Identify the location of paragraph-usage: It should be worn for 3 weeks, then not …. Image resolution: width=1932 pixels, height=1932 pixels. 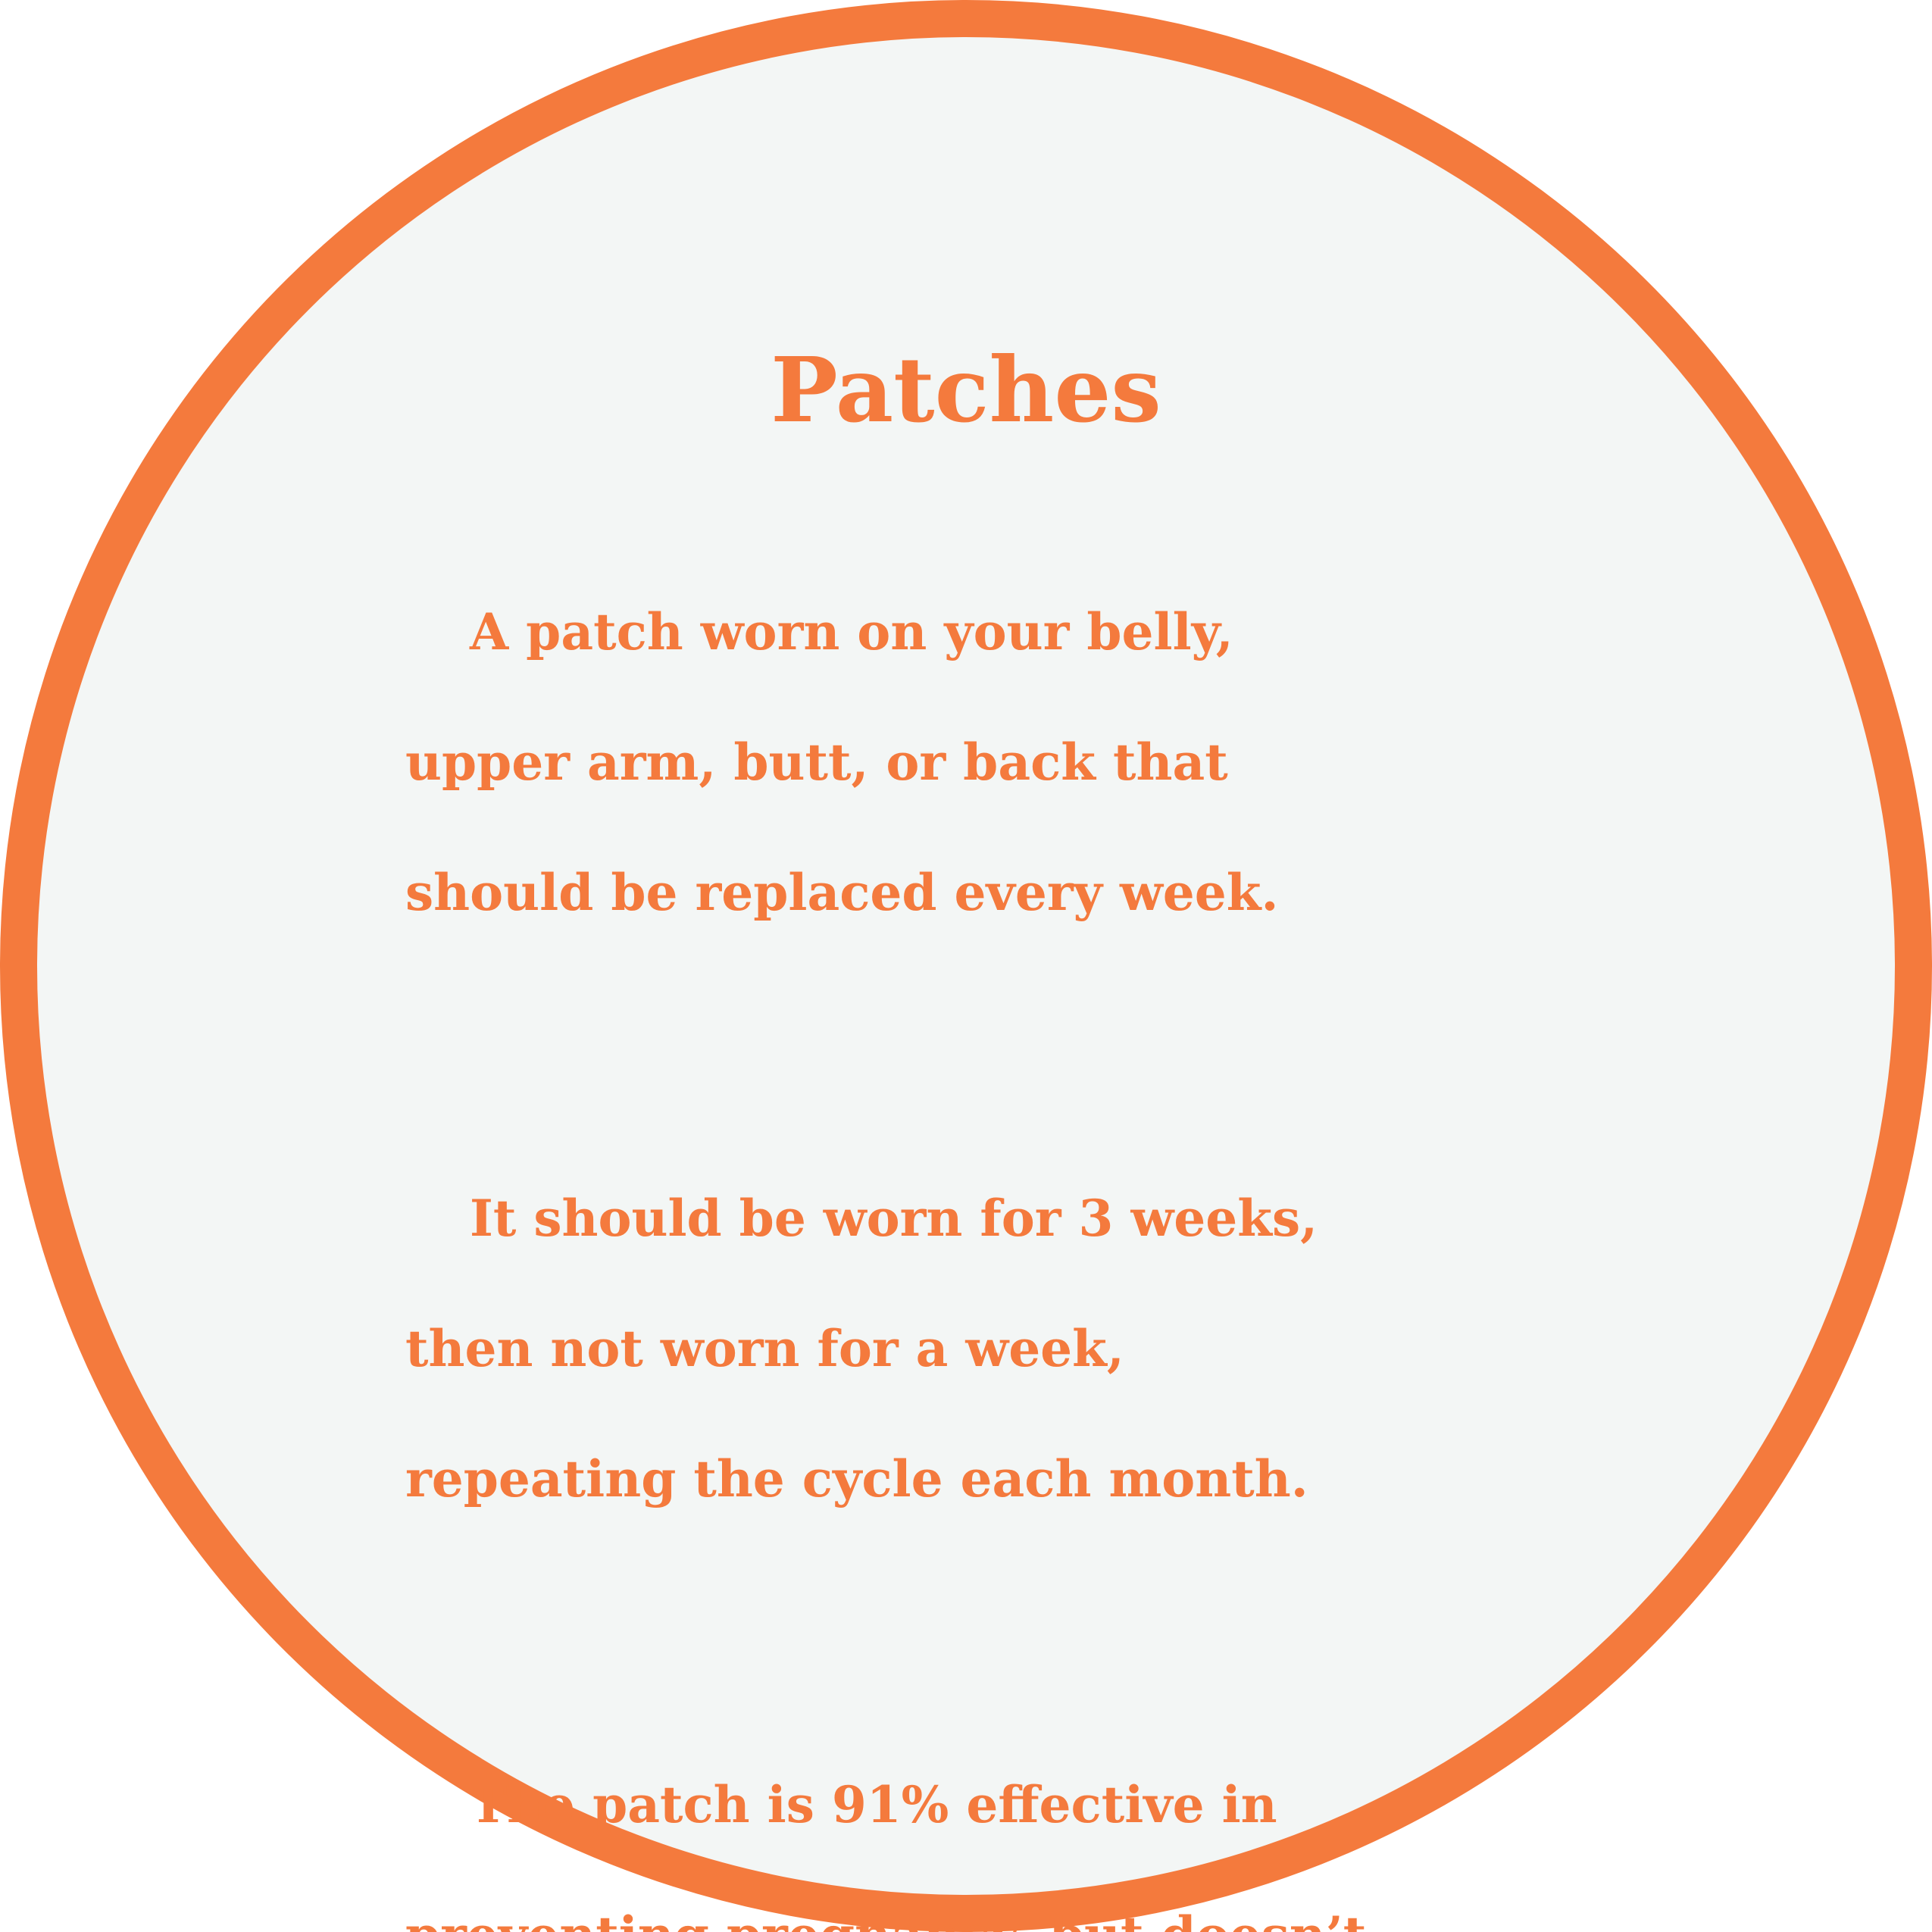
(1004, 1349).